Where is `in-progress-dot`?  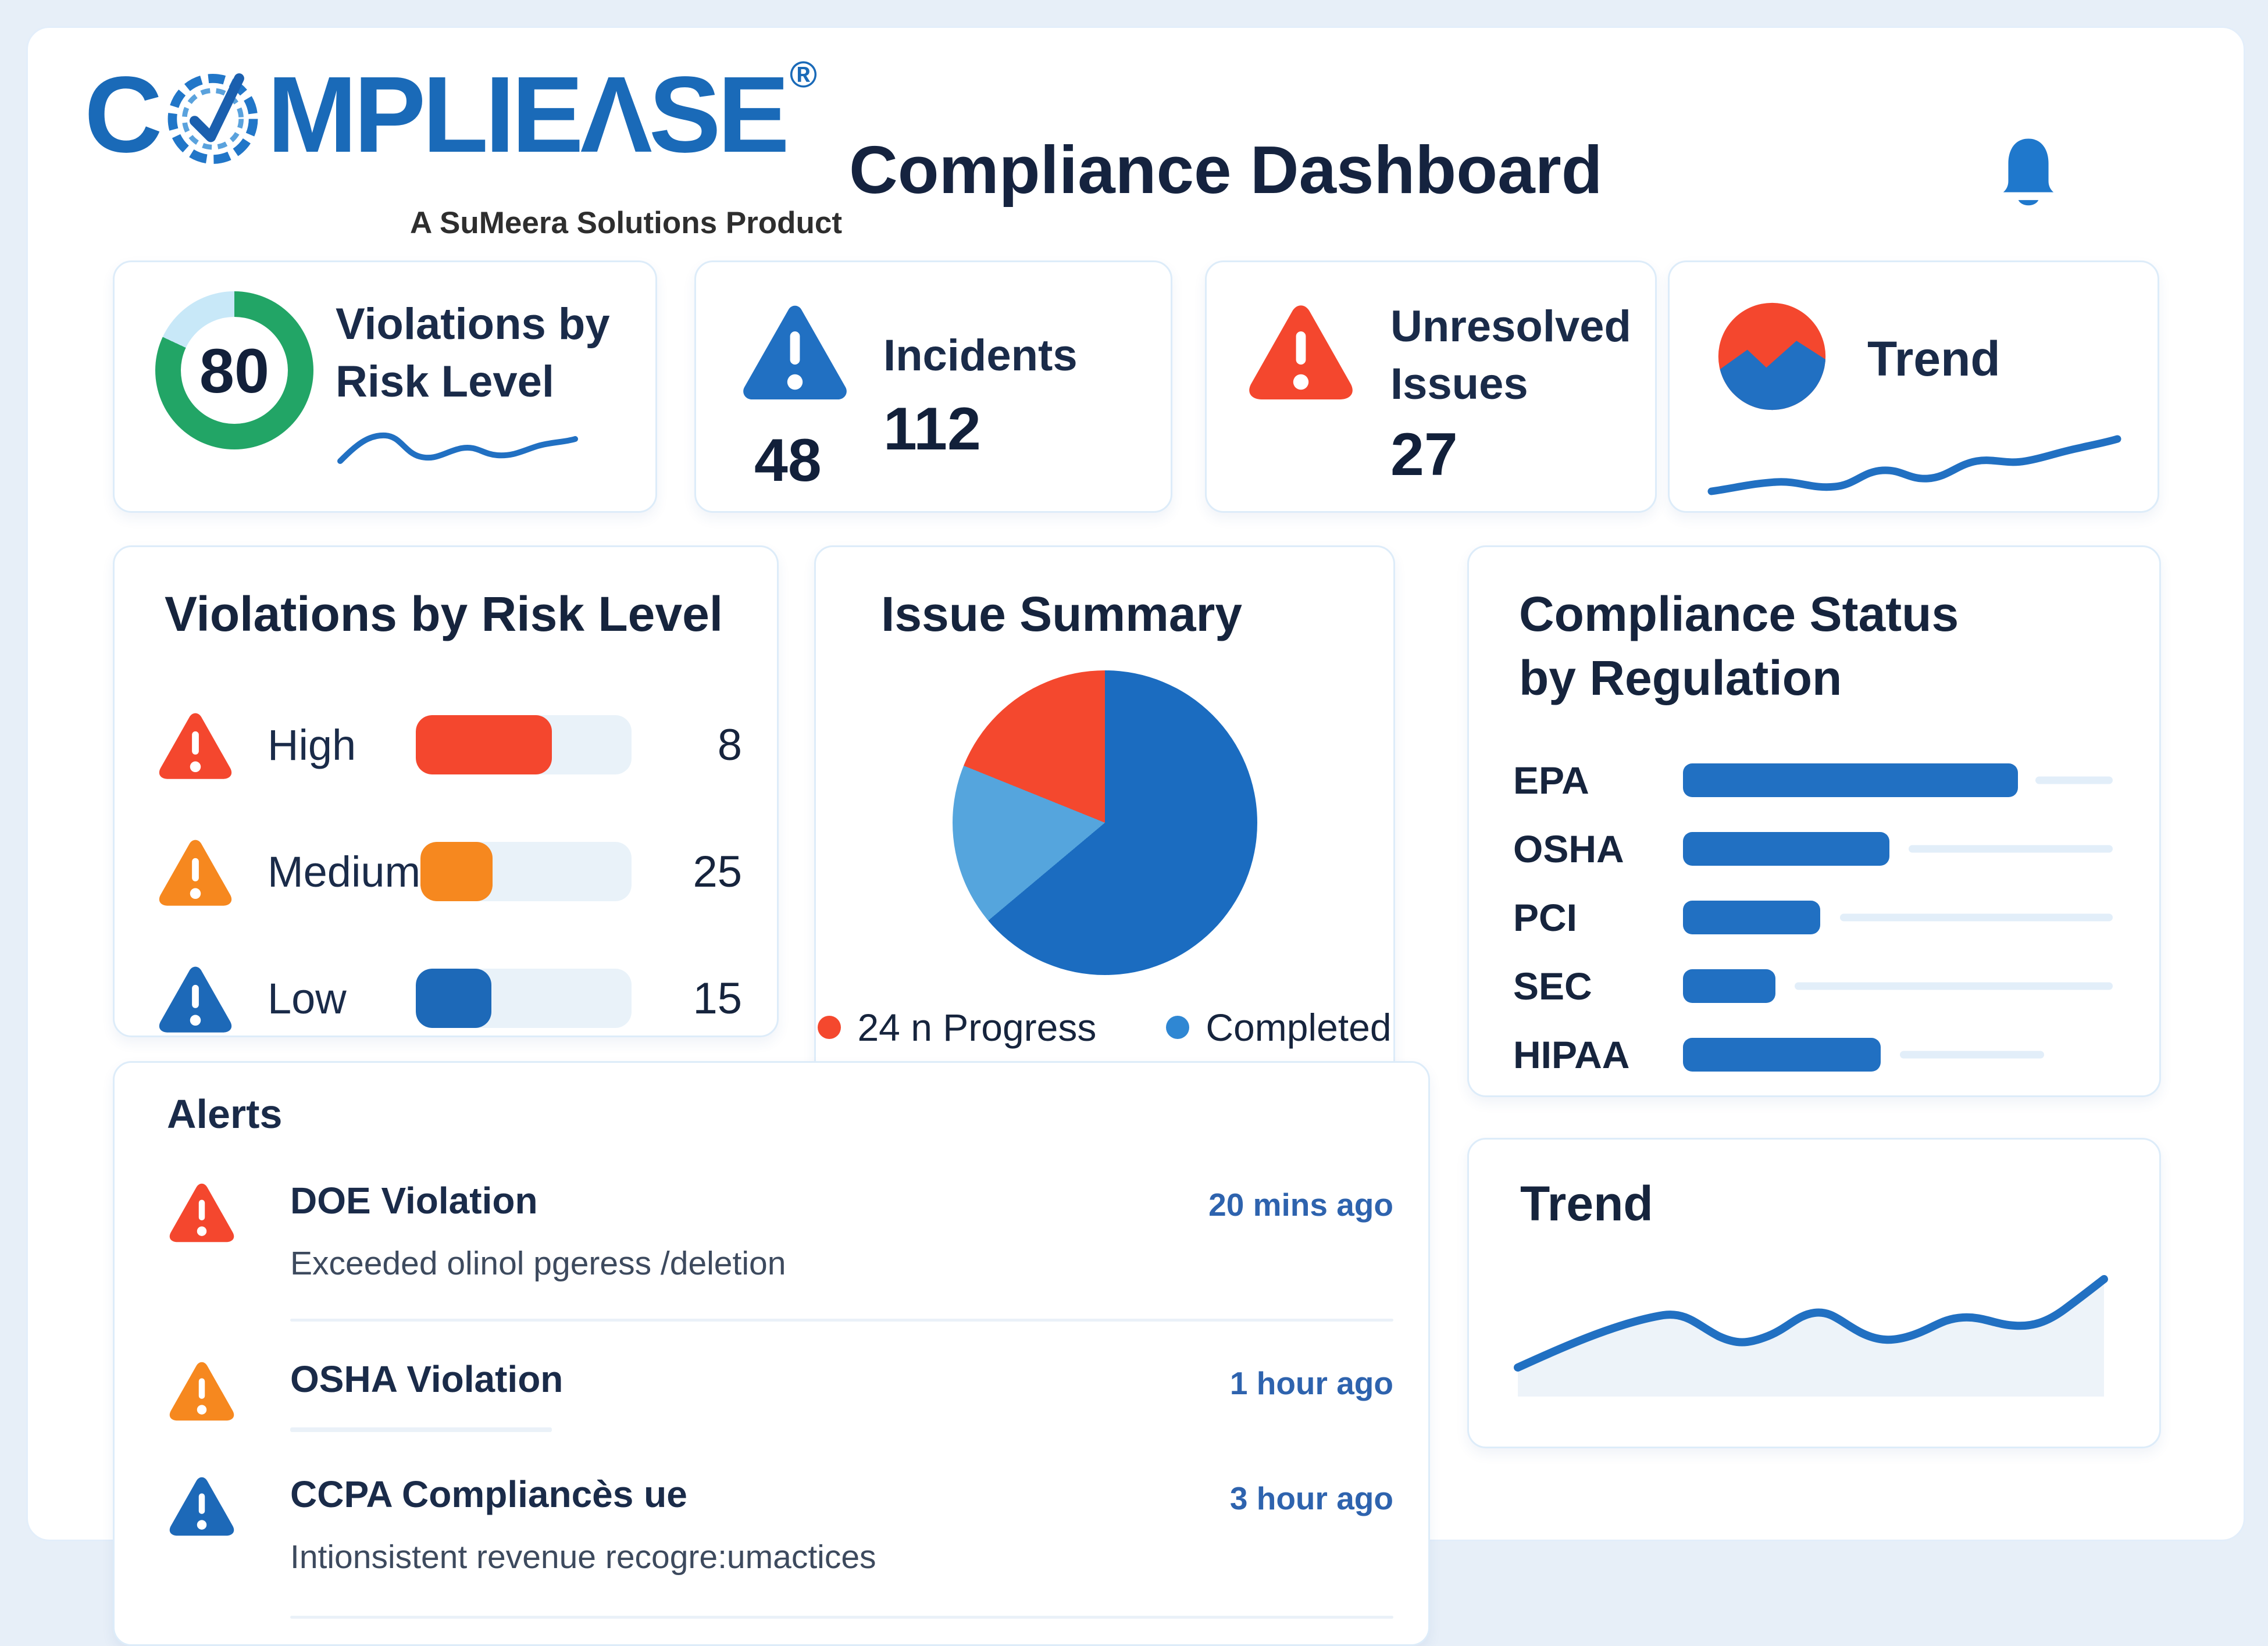 in-progress-dot is located at coordinates (829, 1027).